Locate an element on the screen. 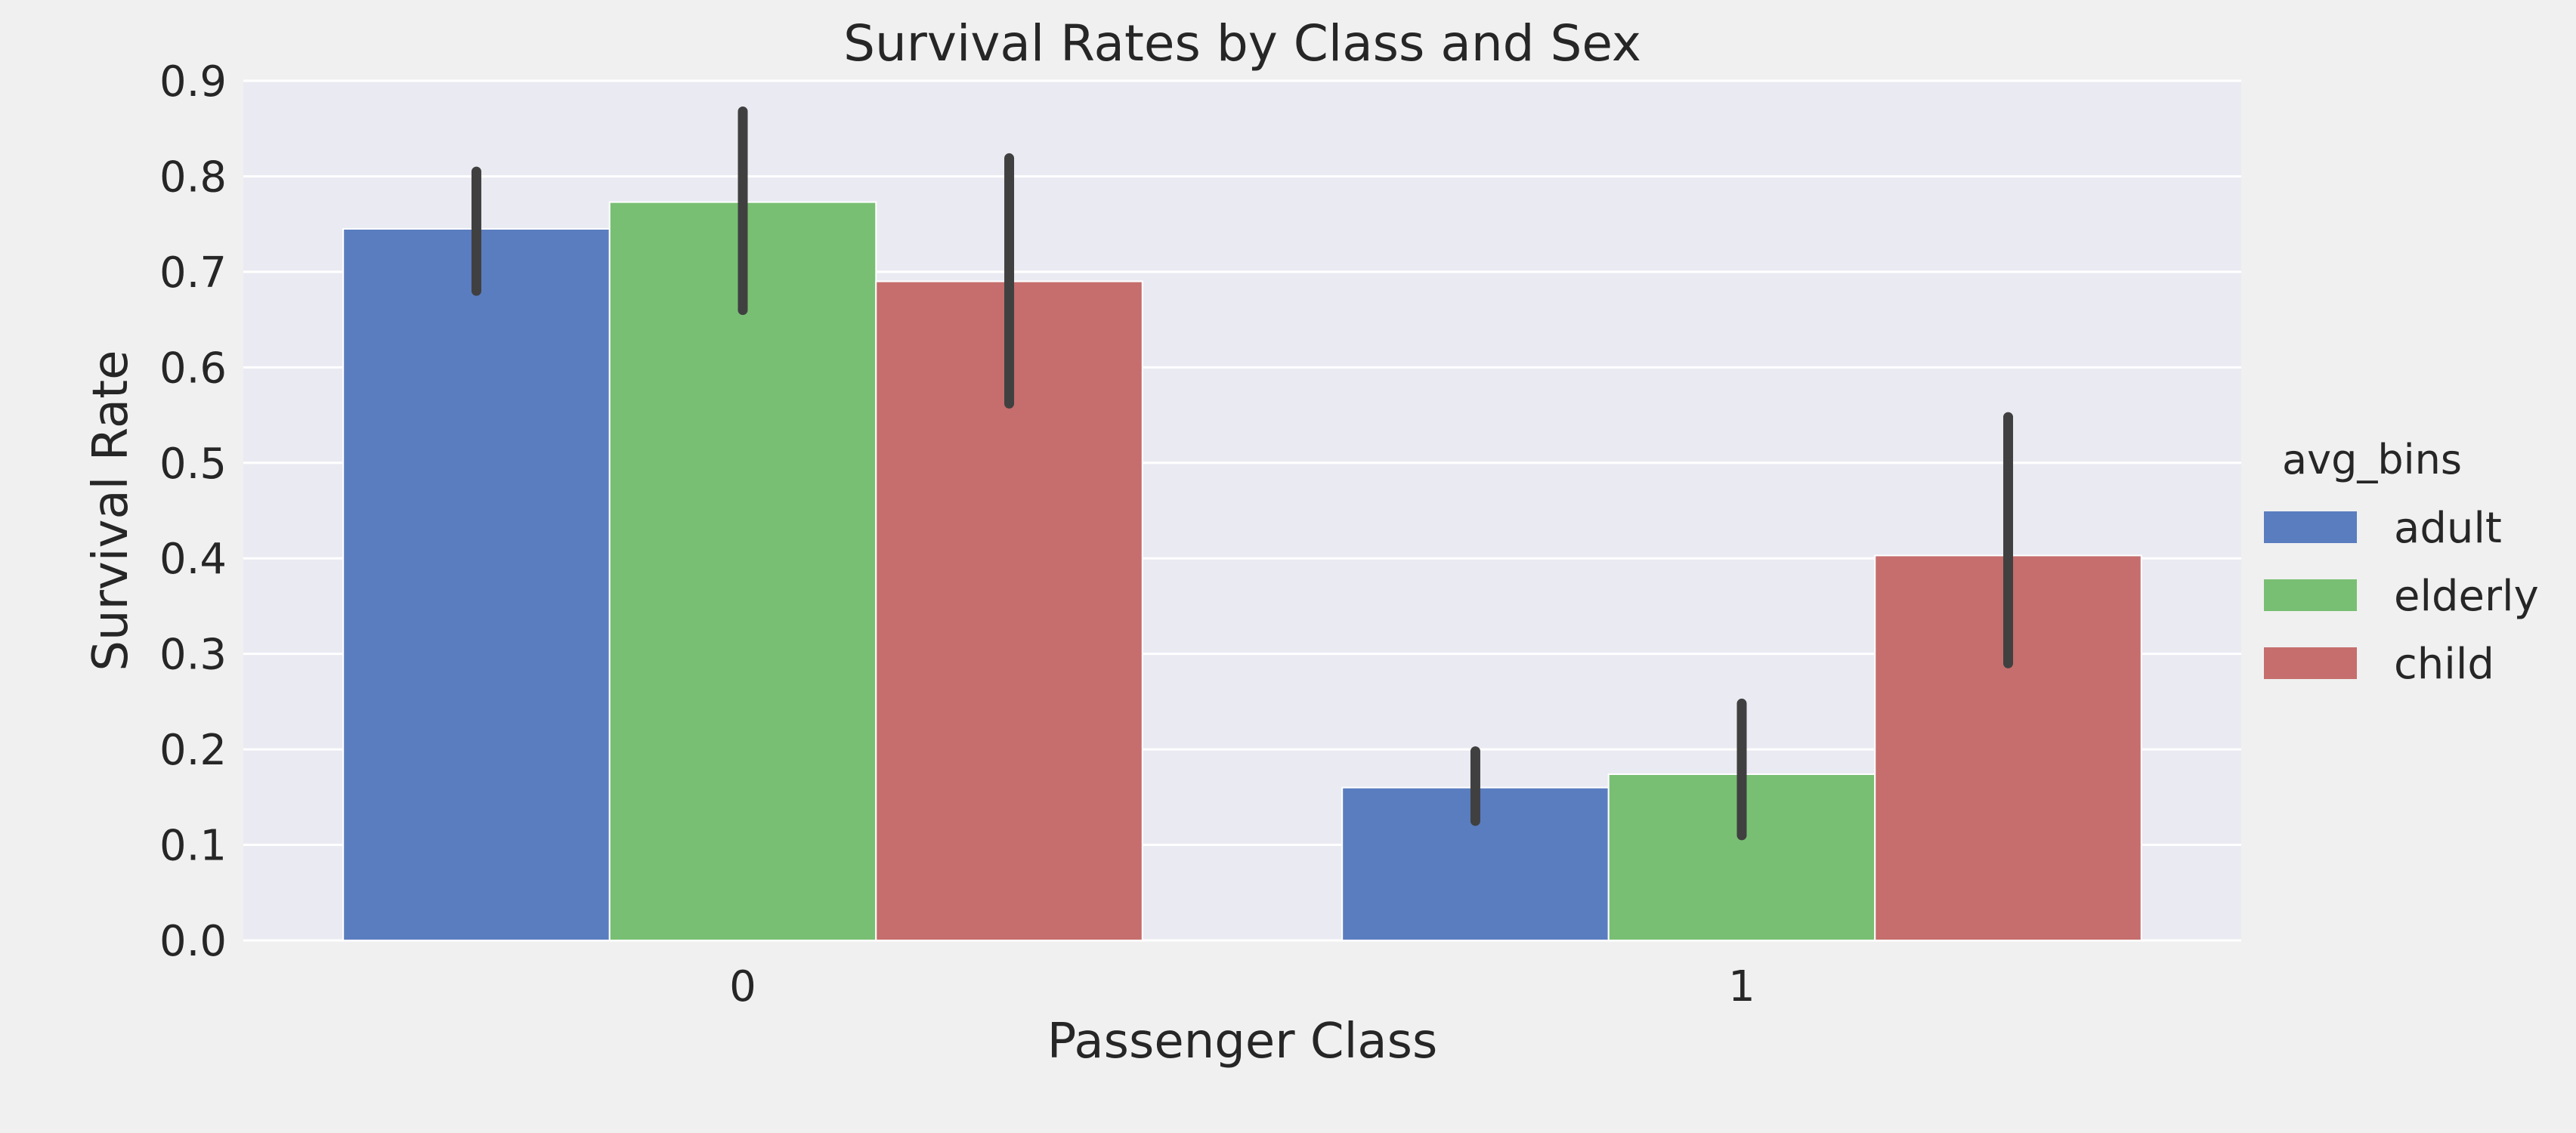  y-tick-label: 0.7 is located at coordinates (193, 273).